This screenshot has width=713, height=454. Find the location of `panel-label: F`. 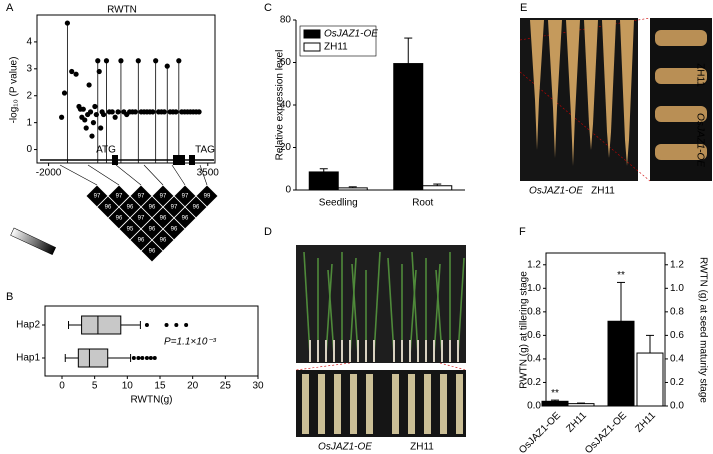

panel-label: F is located at coordinates (522, 232).